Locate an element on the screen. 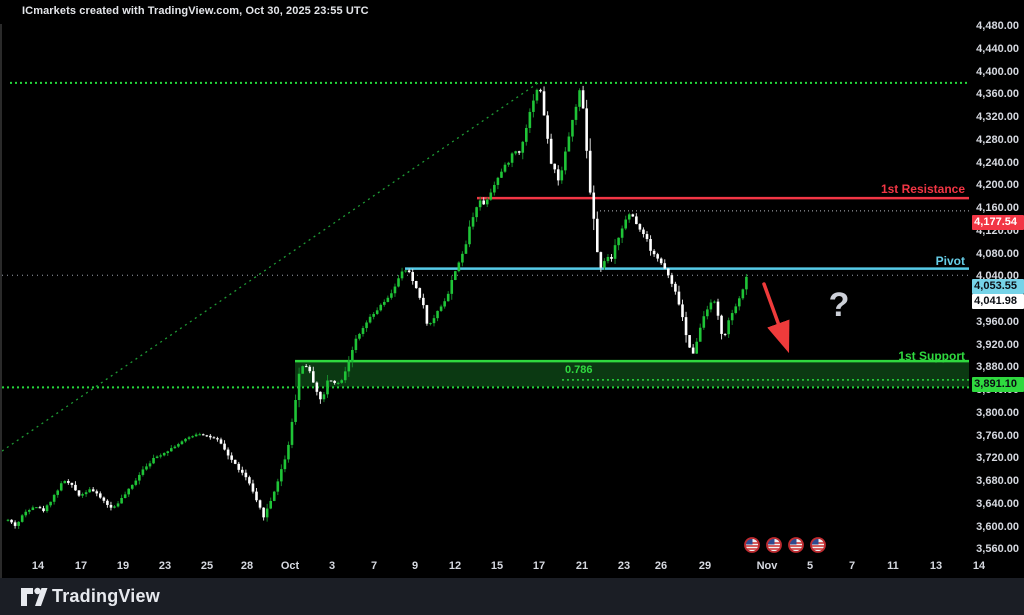 The width and height of the screenshot is (1024, 615). brand-bar: TradingView is located at coordinates (512, 596).